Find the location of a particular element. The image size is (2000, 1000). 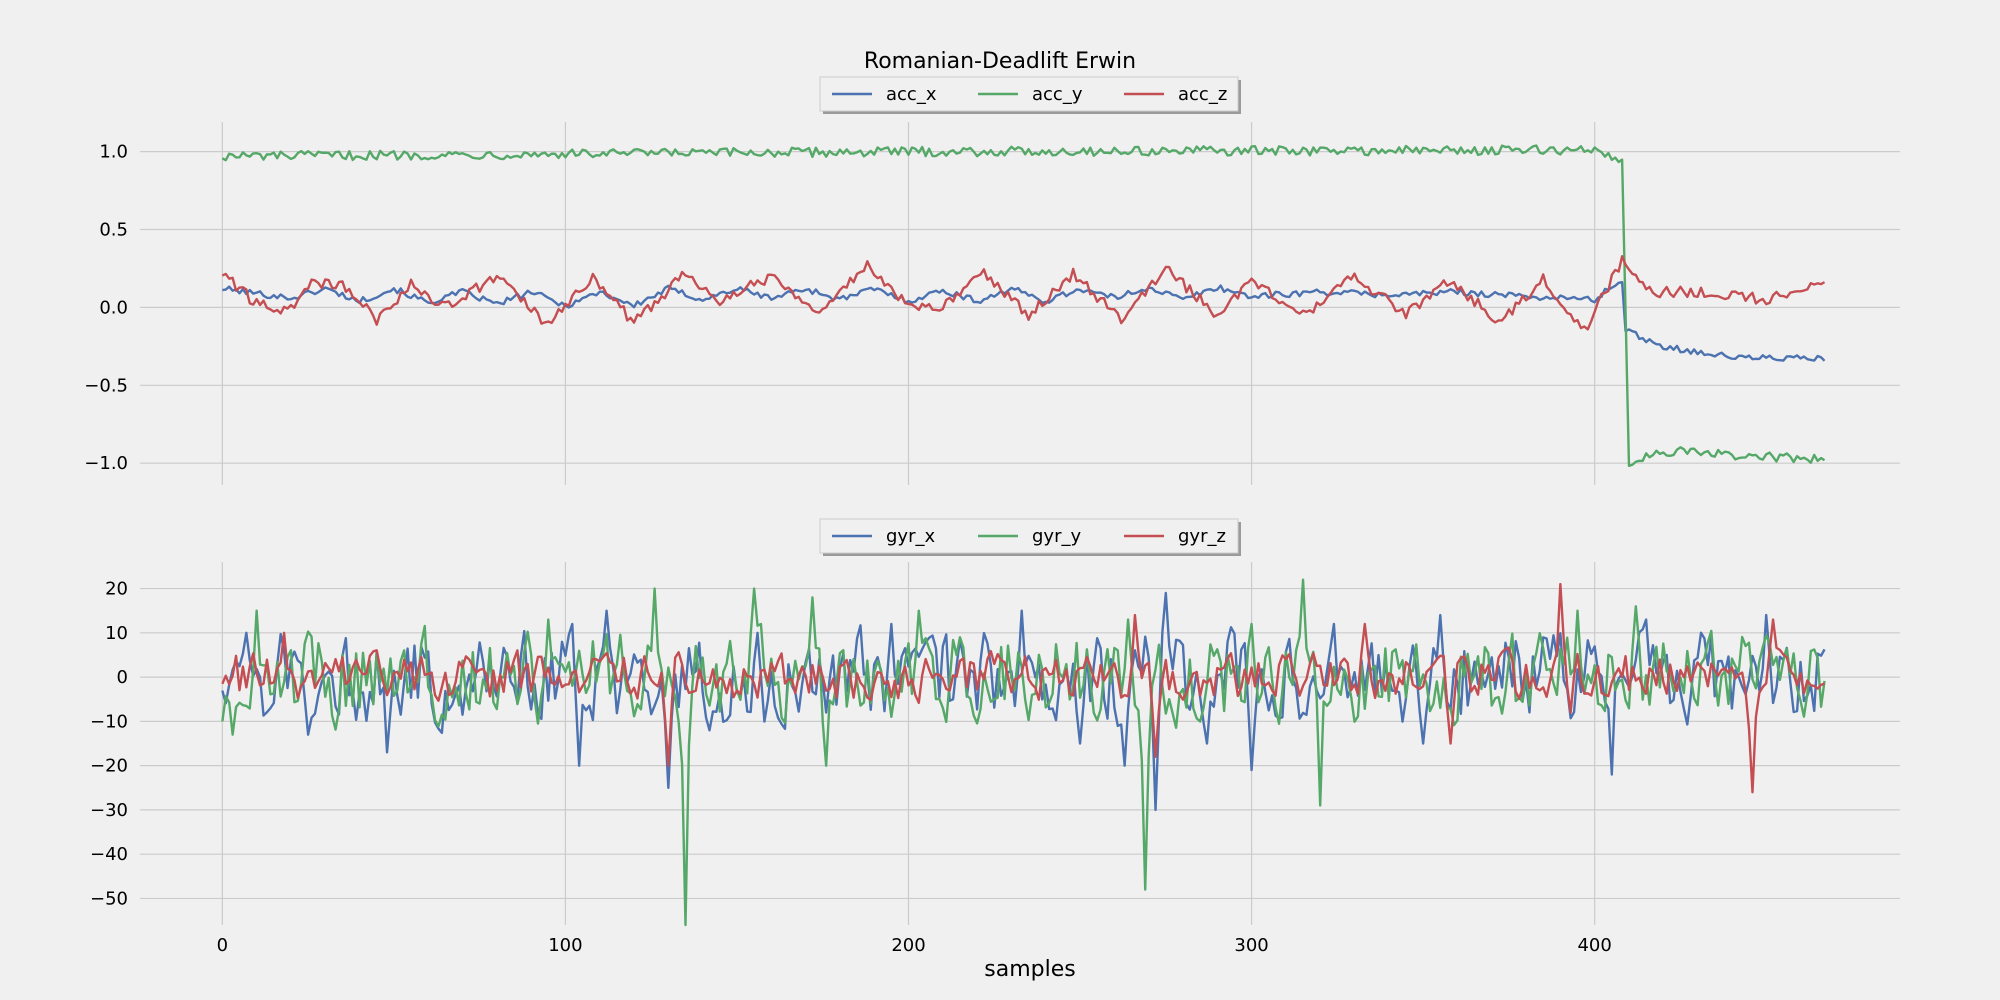

y-tick-label: 10 is located at coordinates (116, 633).